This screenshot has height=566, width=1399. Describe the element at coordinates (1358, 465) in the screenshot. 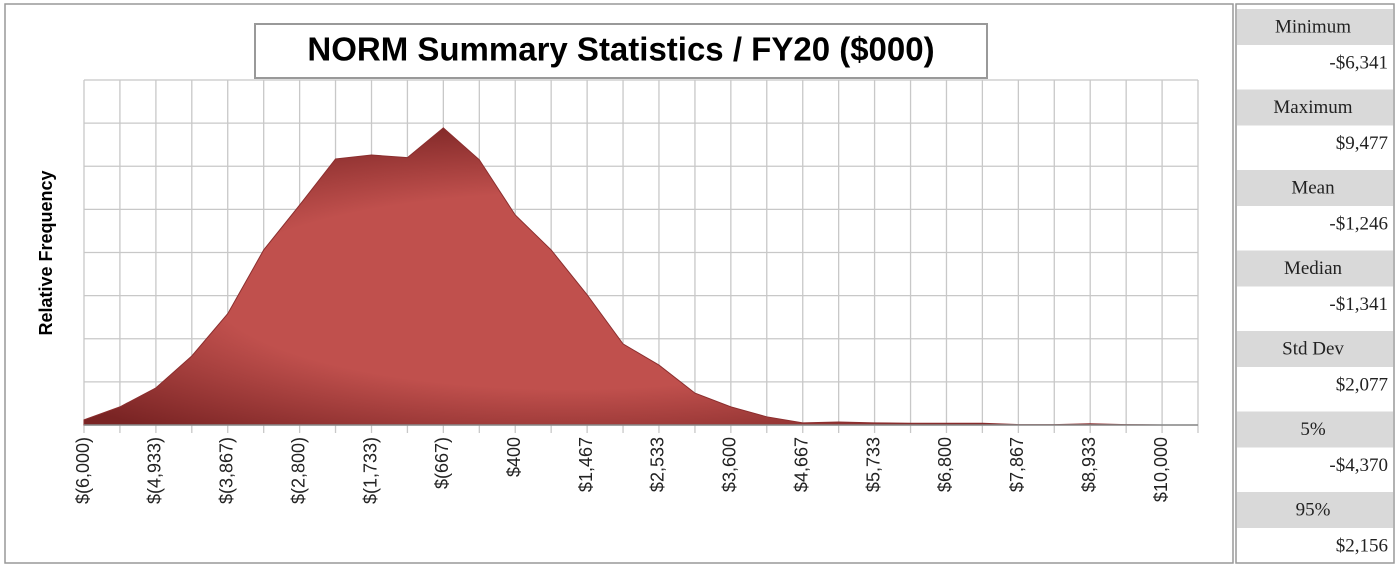

I see `stat-value: -$4,370` at that location.